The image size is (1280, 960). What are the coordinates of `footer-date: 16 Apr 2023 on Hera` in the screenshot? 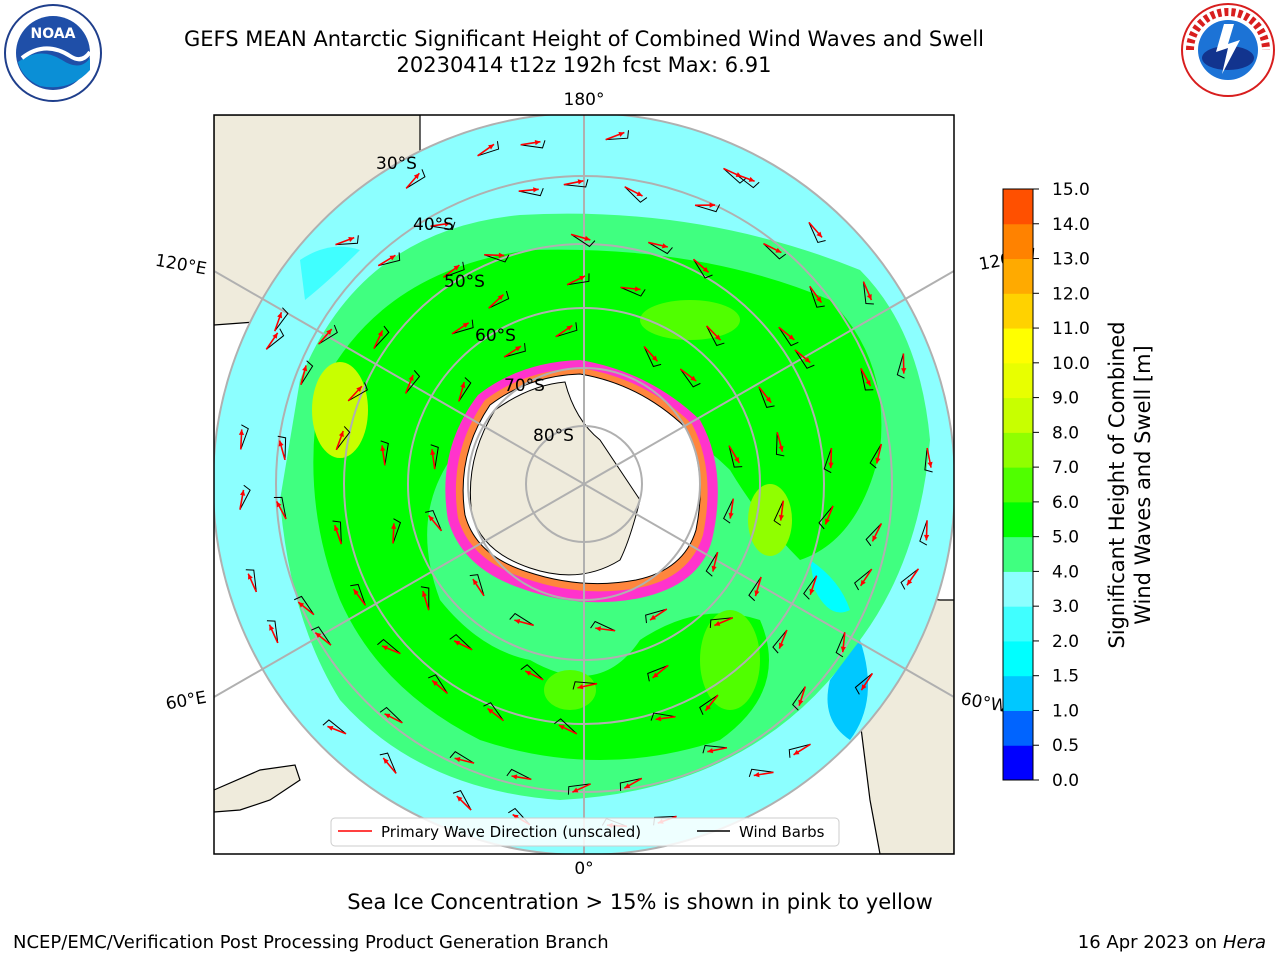 It's located at (1172, 942).